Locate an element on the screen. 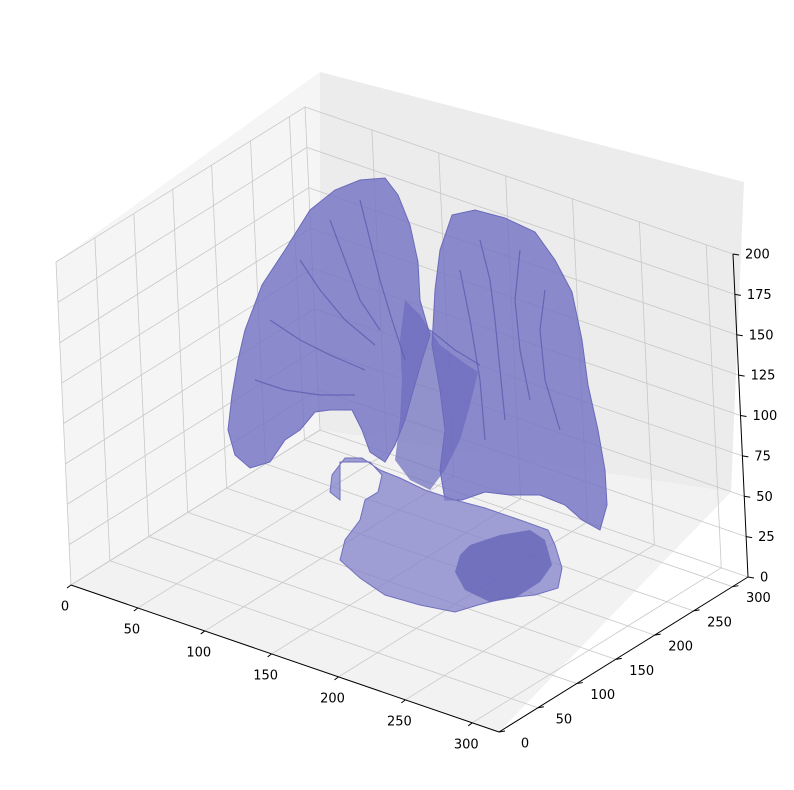 This screenshot has width=794, height=790. x-tick-label: 250 is located at coordinates (399, 721).